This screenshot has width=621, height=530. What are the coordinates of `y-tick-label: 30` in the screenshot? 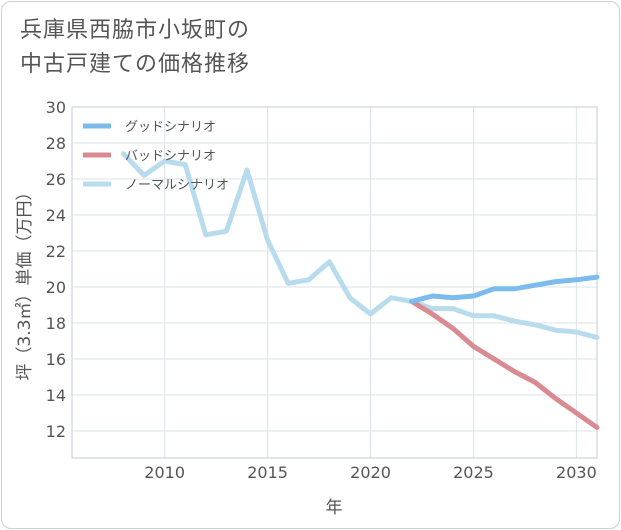 It's located at (56, 107).